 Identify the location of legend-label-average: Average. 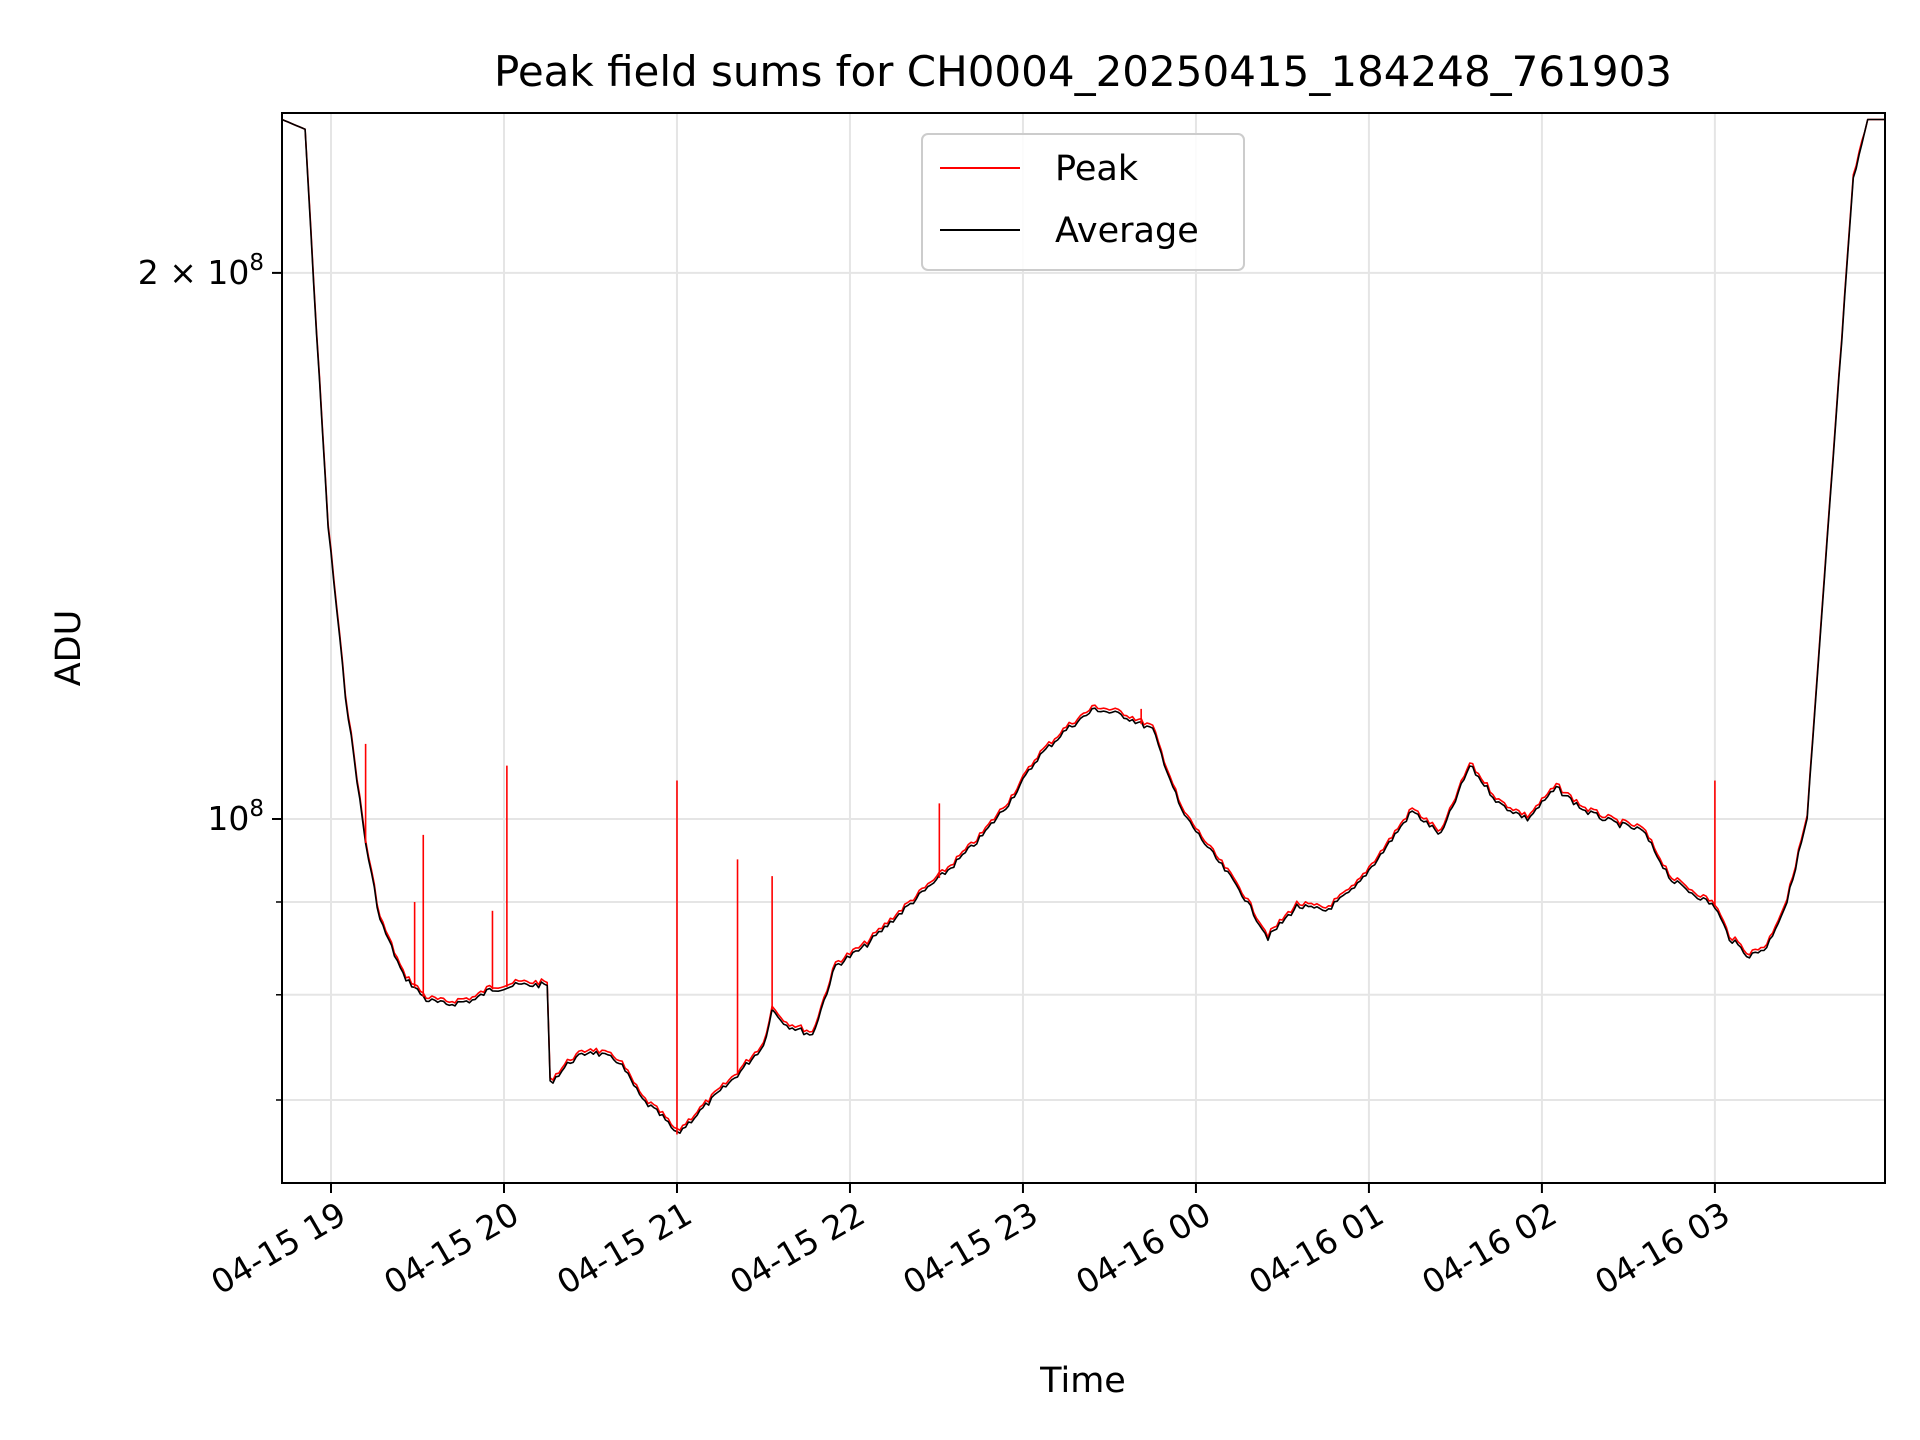
(1127, 231).